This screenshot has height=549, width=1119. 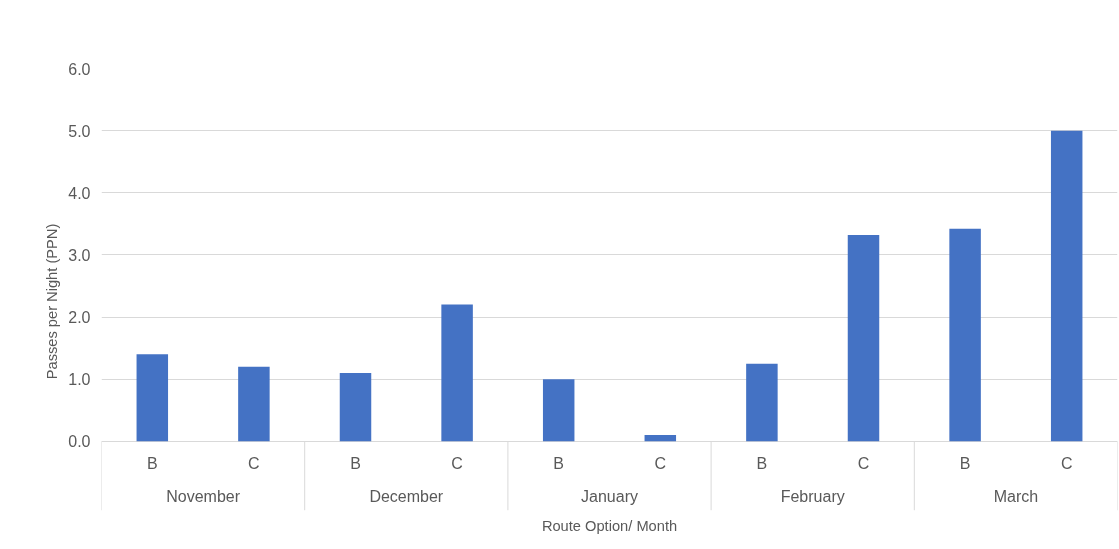 What do you see at coordinates (1016, 496) in the screenshot?
I see `text: March` at bounding box center [1016, 496].